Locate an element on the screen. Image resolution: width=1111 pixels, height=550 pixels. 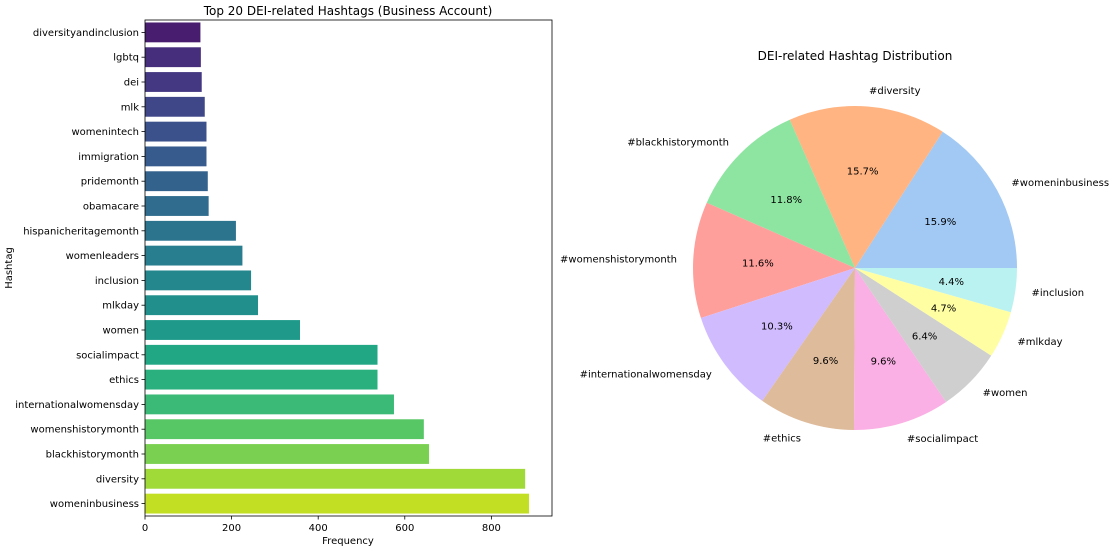
bar-category-label: obamacare is located at coordinates (111, 207).